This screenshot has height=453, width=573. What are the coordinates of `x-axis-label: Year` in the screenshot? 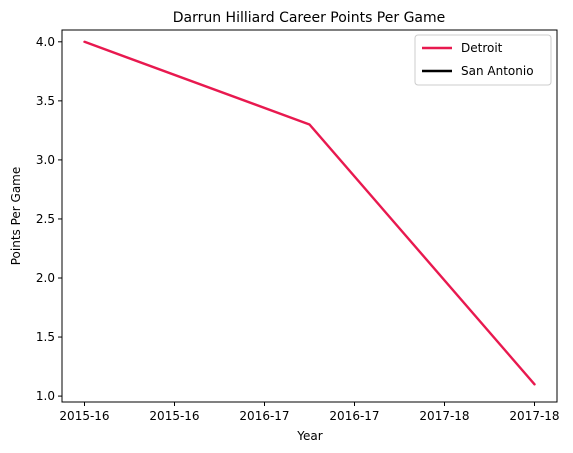 It's located at (309, 436).